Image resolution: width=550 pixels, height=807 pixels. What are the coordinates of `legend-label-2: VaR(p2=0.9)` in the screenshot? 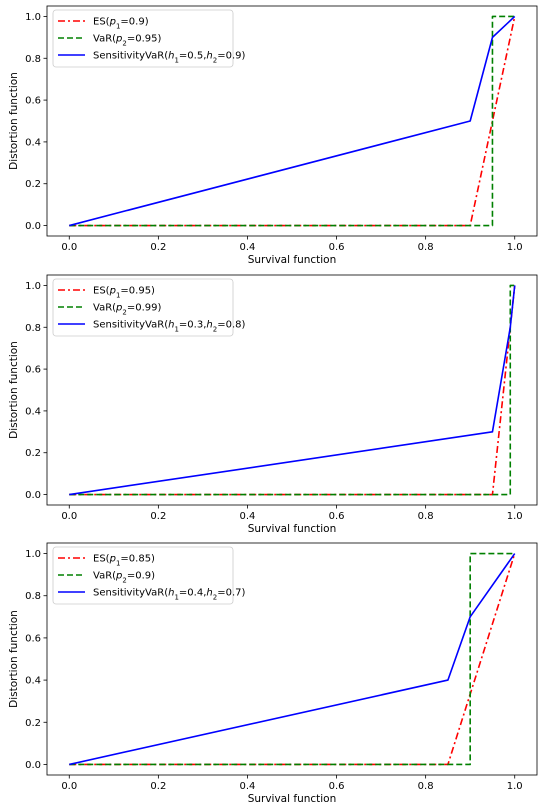 It's located at (124, 578).